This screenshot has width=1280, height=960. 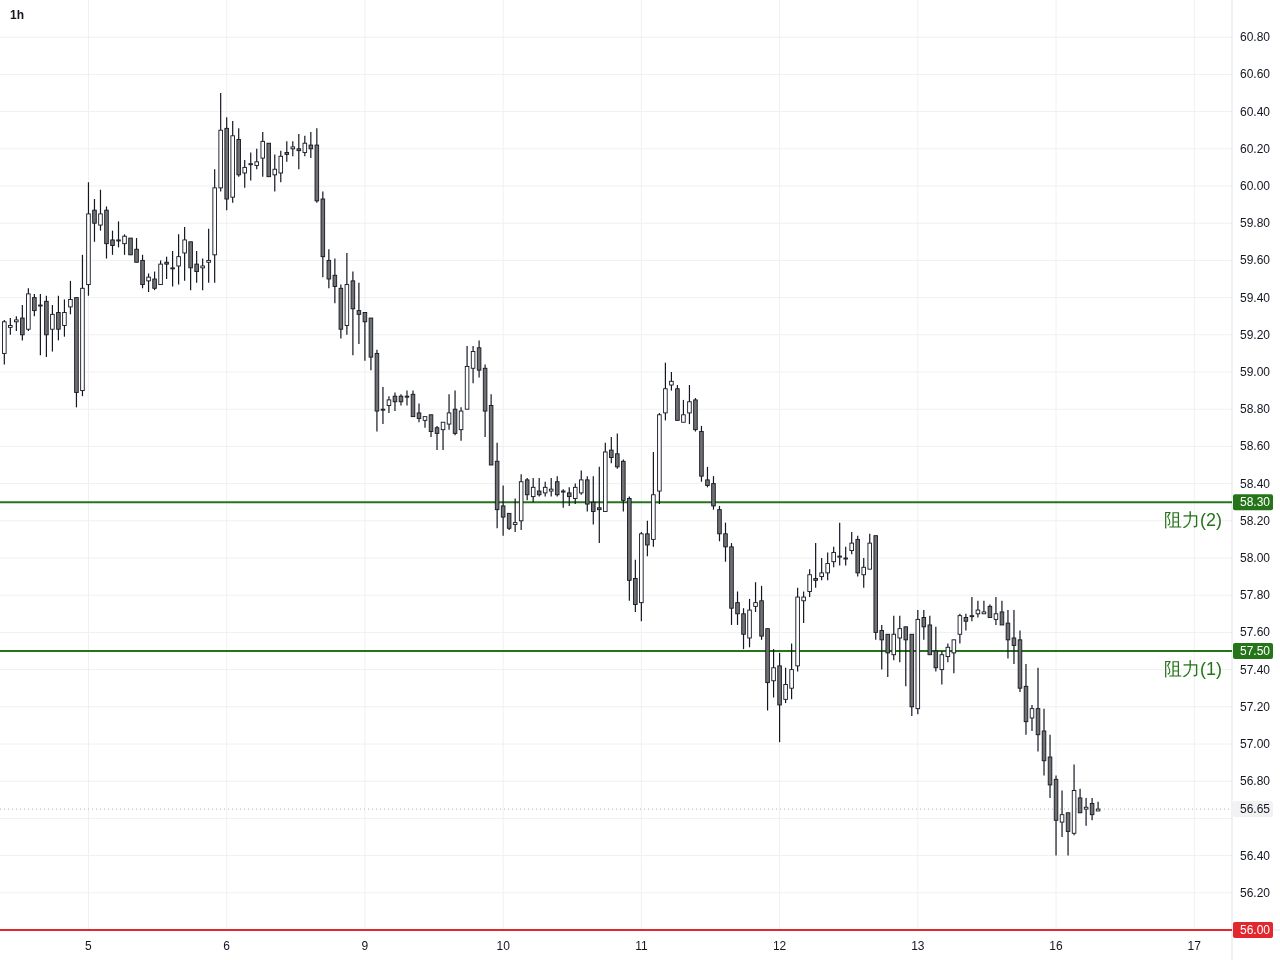 What do you see at coordinates (503, 946) in the screenshot?
I see `x-tick-label: 10` at bounding box center [503, 946].